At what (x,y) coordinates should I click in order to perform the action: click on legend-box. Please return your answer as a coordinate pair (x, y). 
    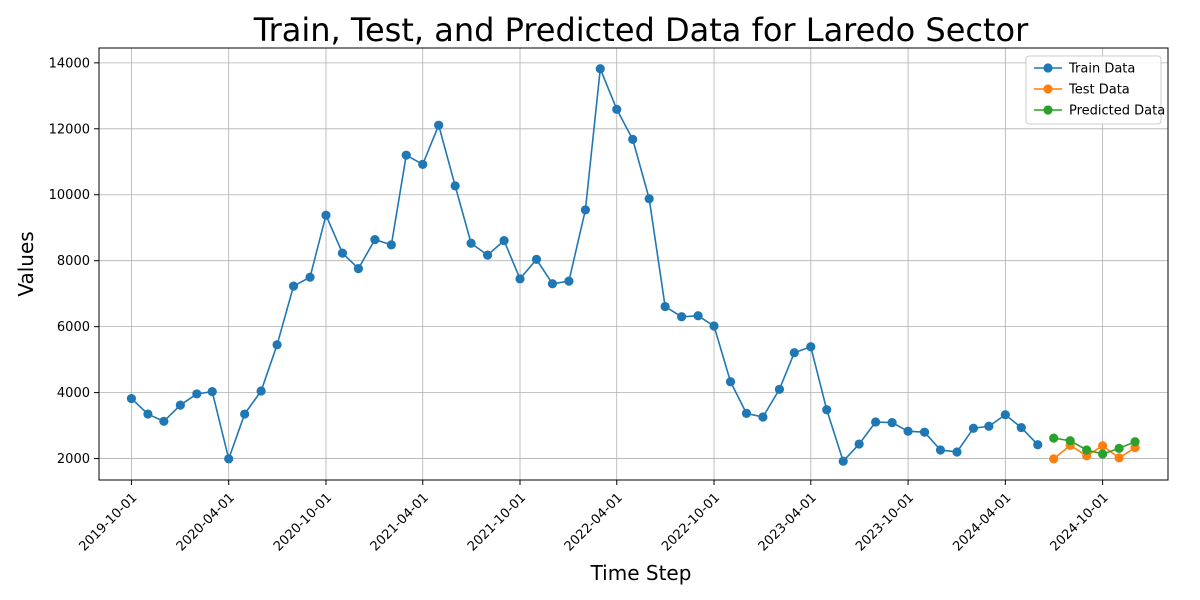
    Looking at the image, I should click on (1093, 90).